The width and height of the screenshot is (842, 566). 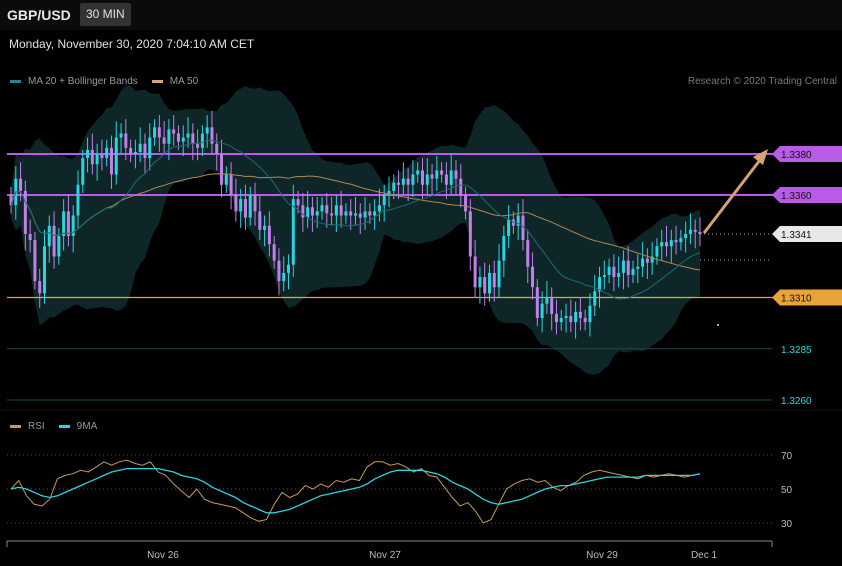 I want to click on timestamp: Monday, November 30, 2020 7:04:10 AM CET, so click(x=132, y=44).